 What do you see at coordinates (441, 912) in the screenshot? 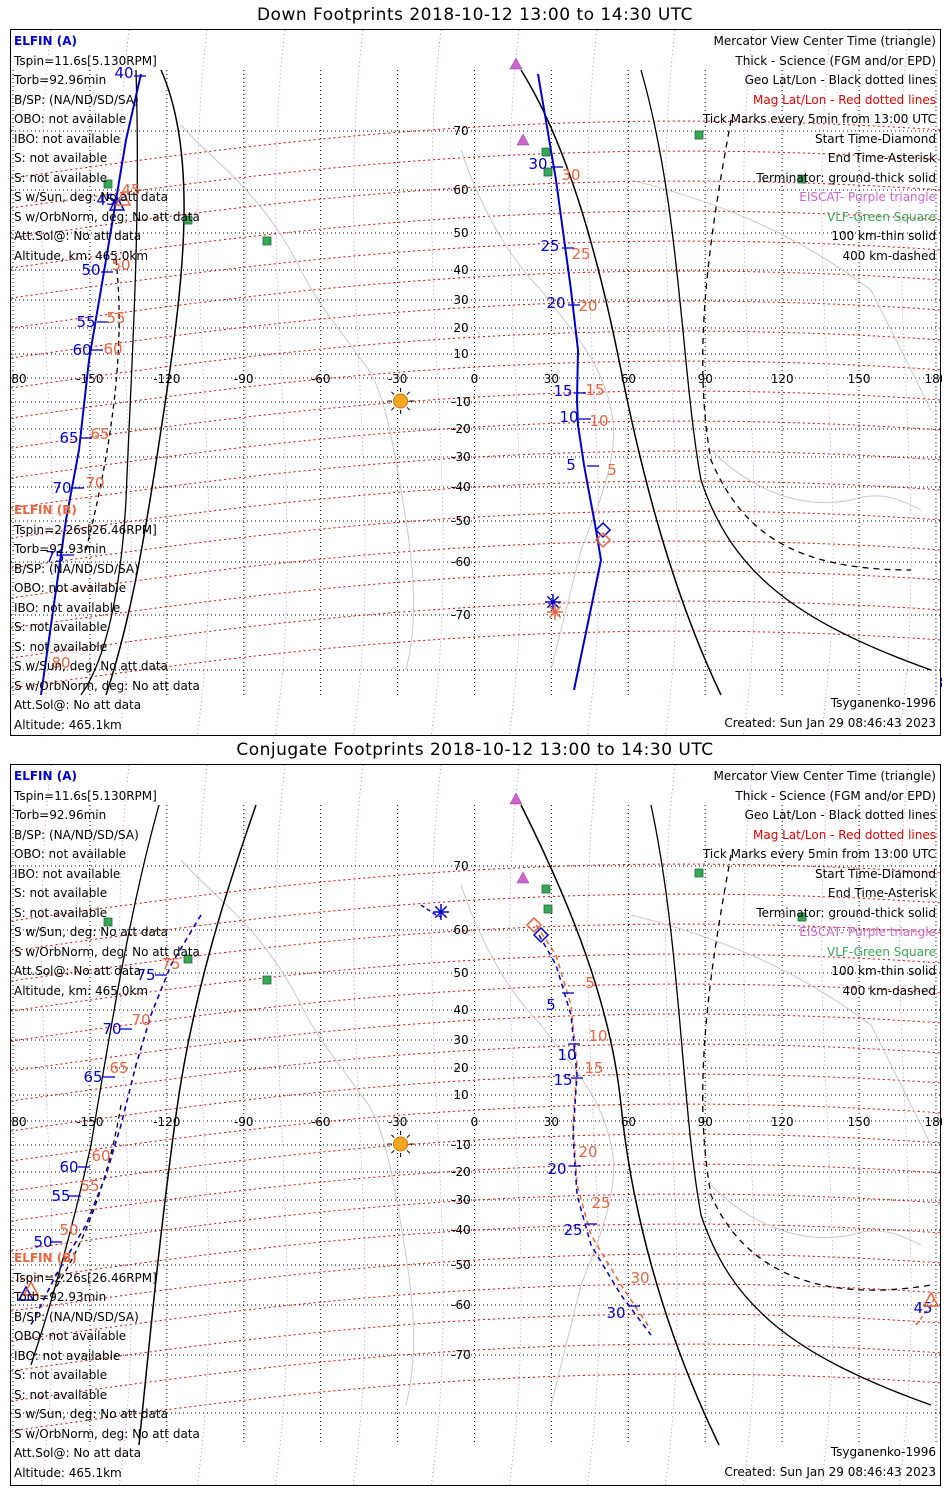
I see `end-asterisk-icon` at bounding box center [441, 912].